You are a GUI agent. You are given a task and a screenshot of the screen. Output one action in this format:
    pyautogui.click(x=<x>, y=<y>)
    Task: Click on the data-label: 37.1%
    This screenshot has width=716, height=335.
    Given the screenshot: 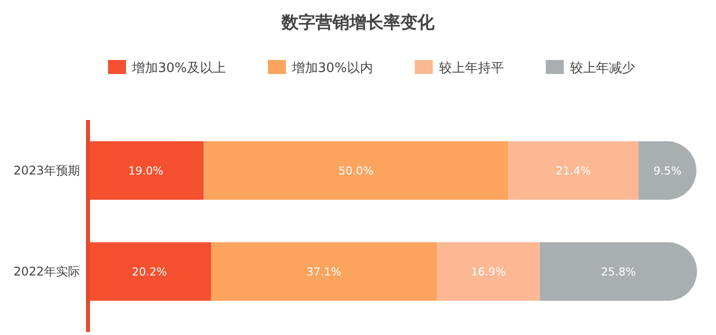 What is the action you would take?
    pyautogui.click(x=324, y=272)
    